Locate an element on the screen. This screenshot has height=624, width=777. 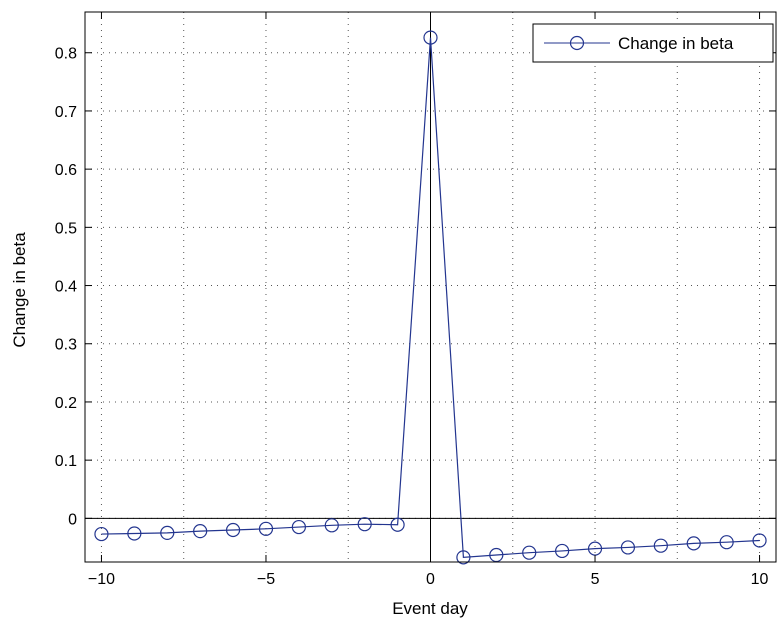
y-axis-label: Change in beta is located at coordinates (19, 290).